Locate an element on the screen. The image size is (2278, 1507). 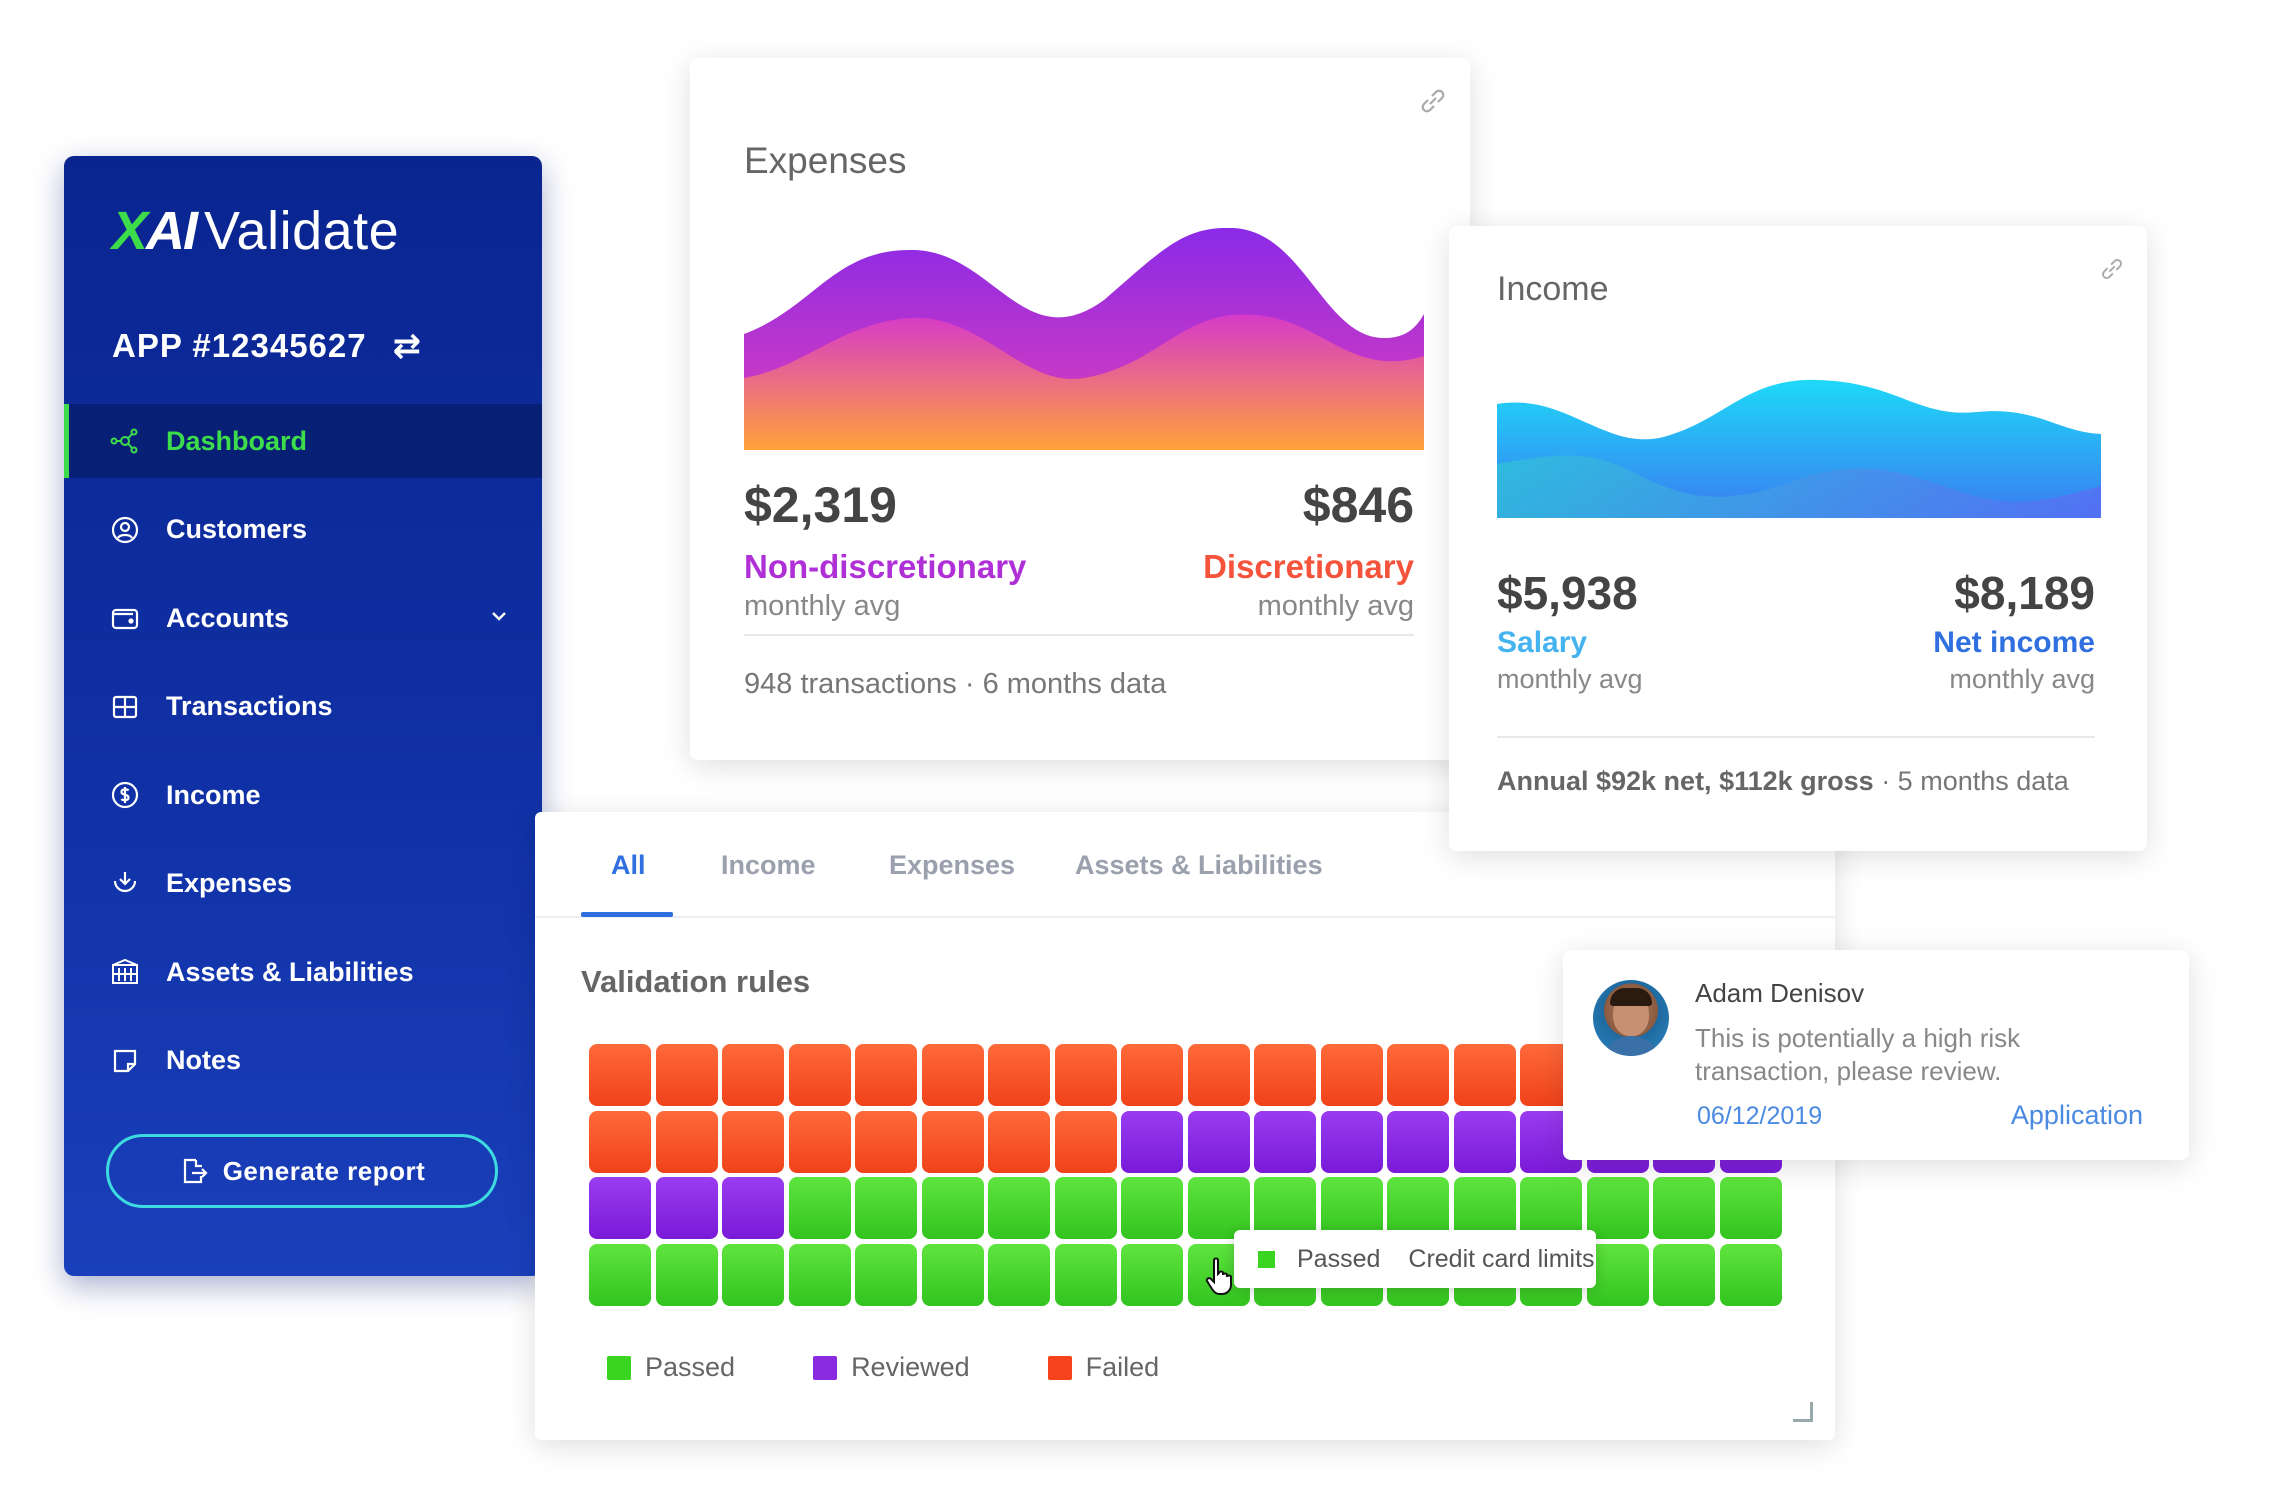
sidebar-item-dashboard: Dashboard is located at coordinates (303, 441).